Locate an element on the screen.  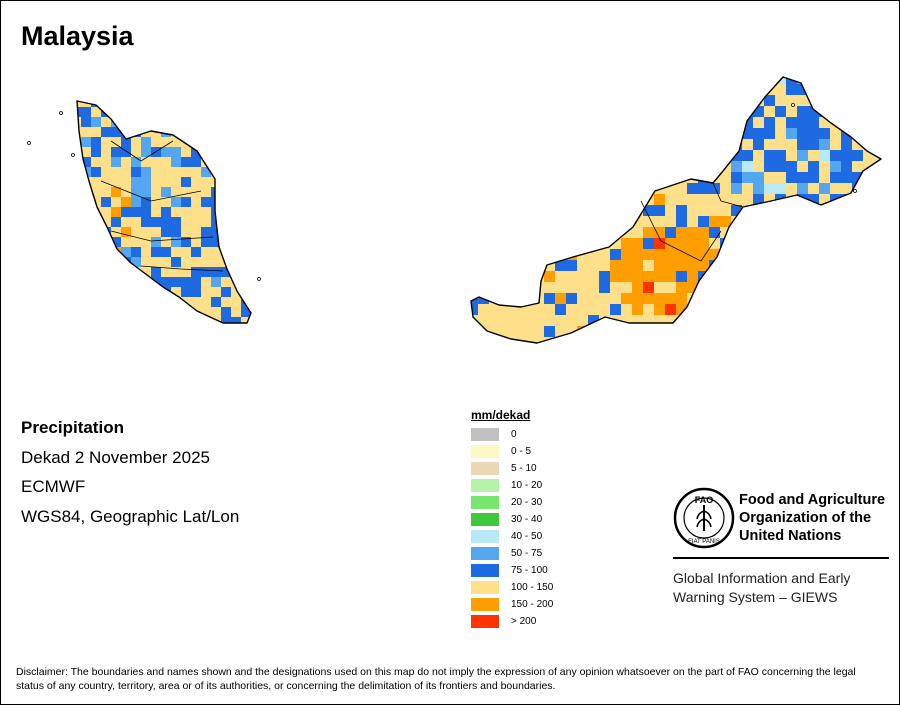
period-label: Dekad 2 November 2025 is located at coordinates (116, 457).